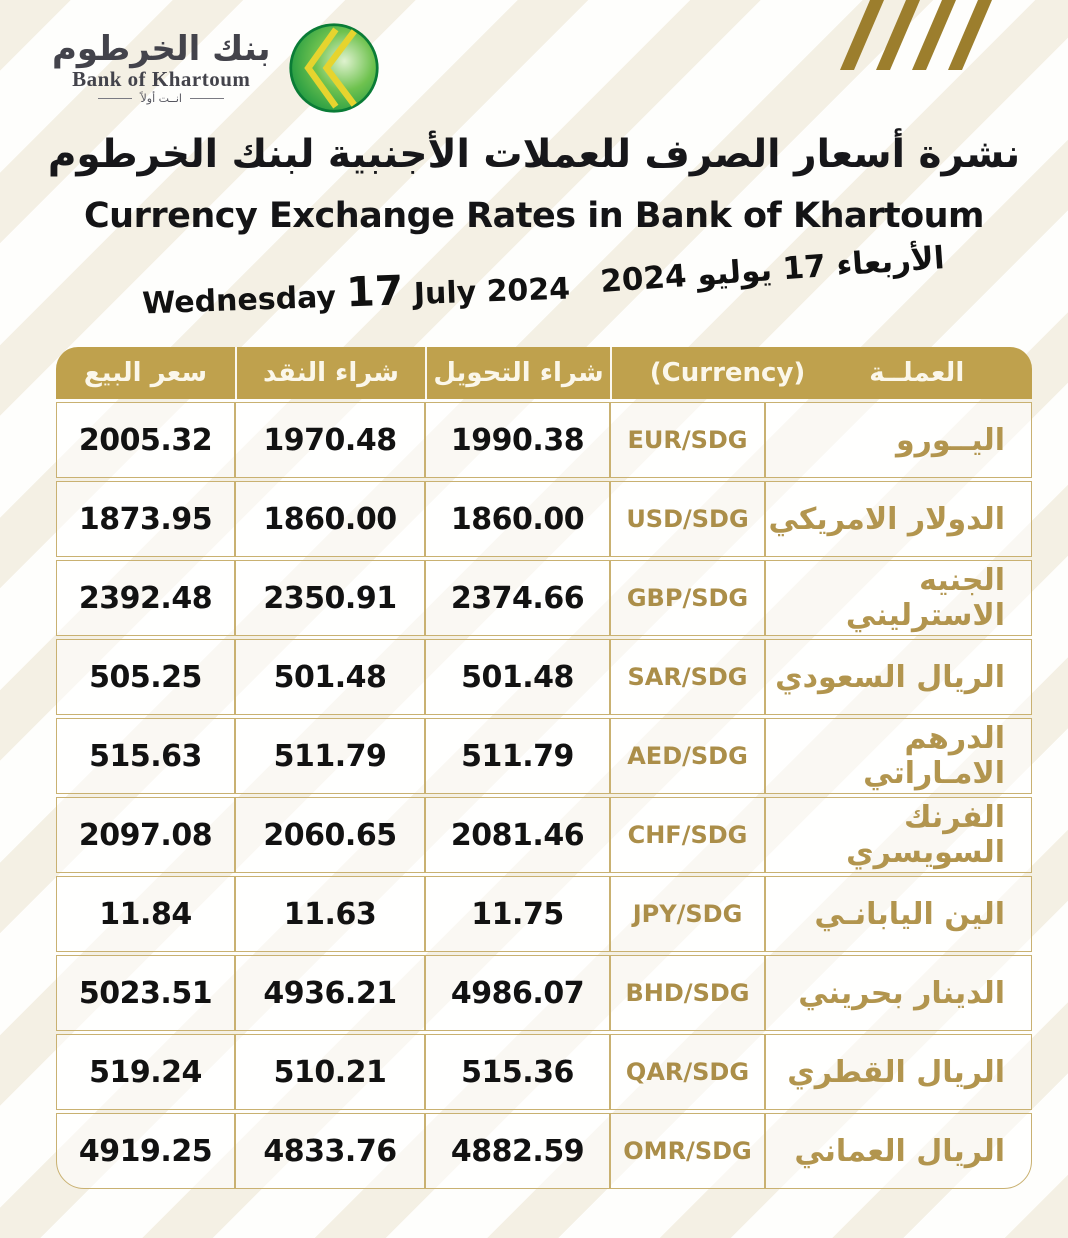 The width and height of the screenshot is (1068, 1238). Describe the element at coordinates (330, 440) in the screenshot. I see `cash-buy-cell: 1970.48` at that location.